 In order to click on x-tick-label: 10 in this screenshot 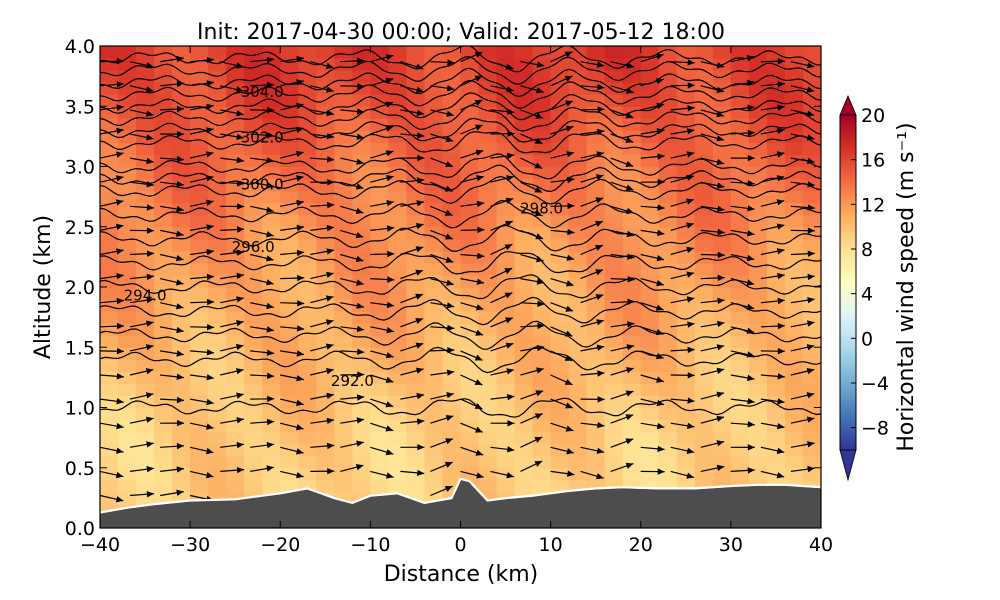, I will do `click(551, 545)`.